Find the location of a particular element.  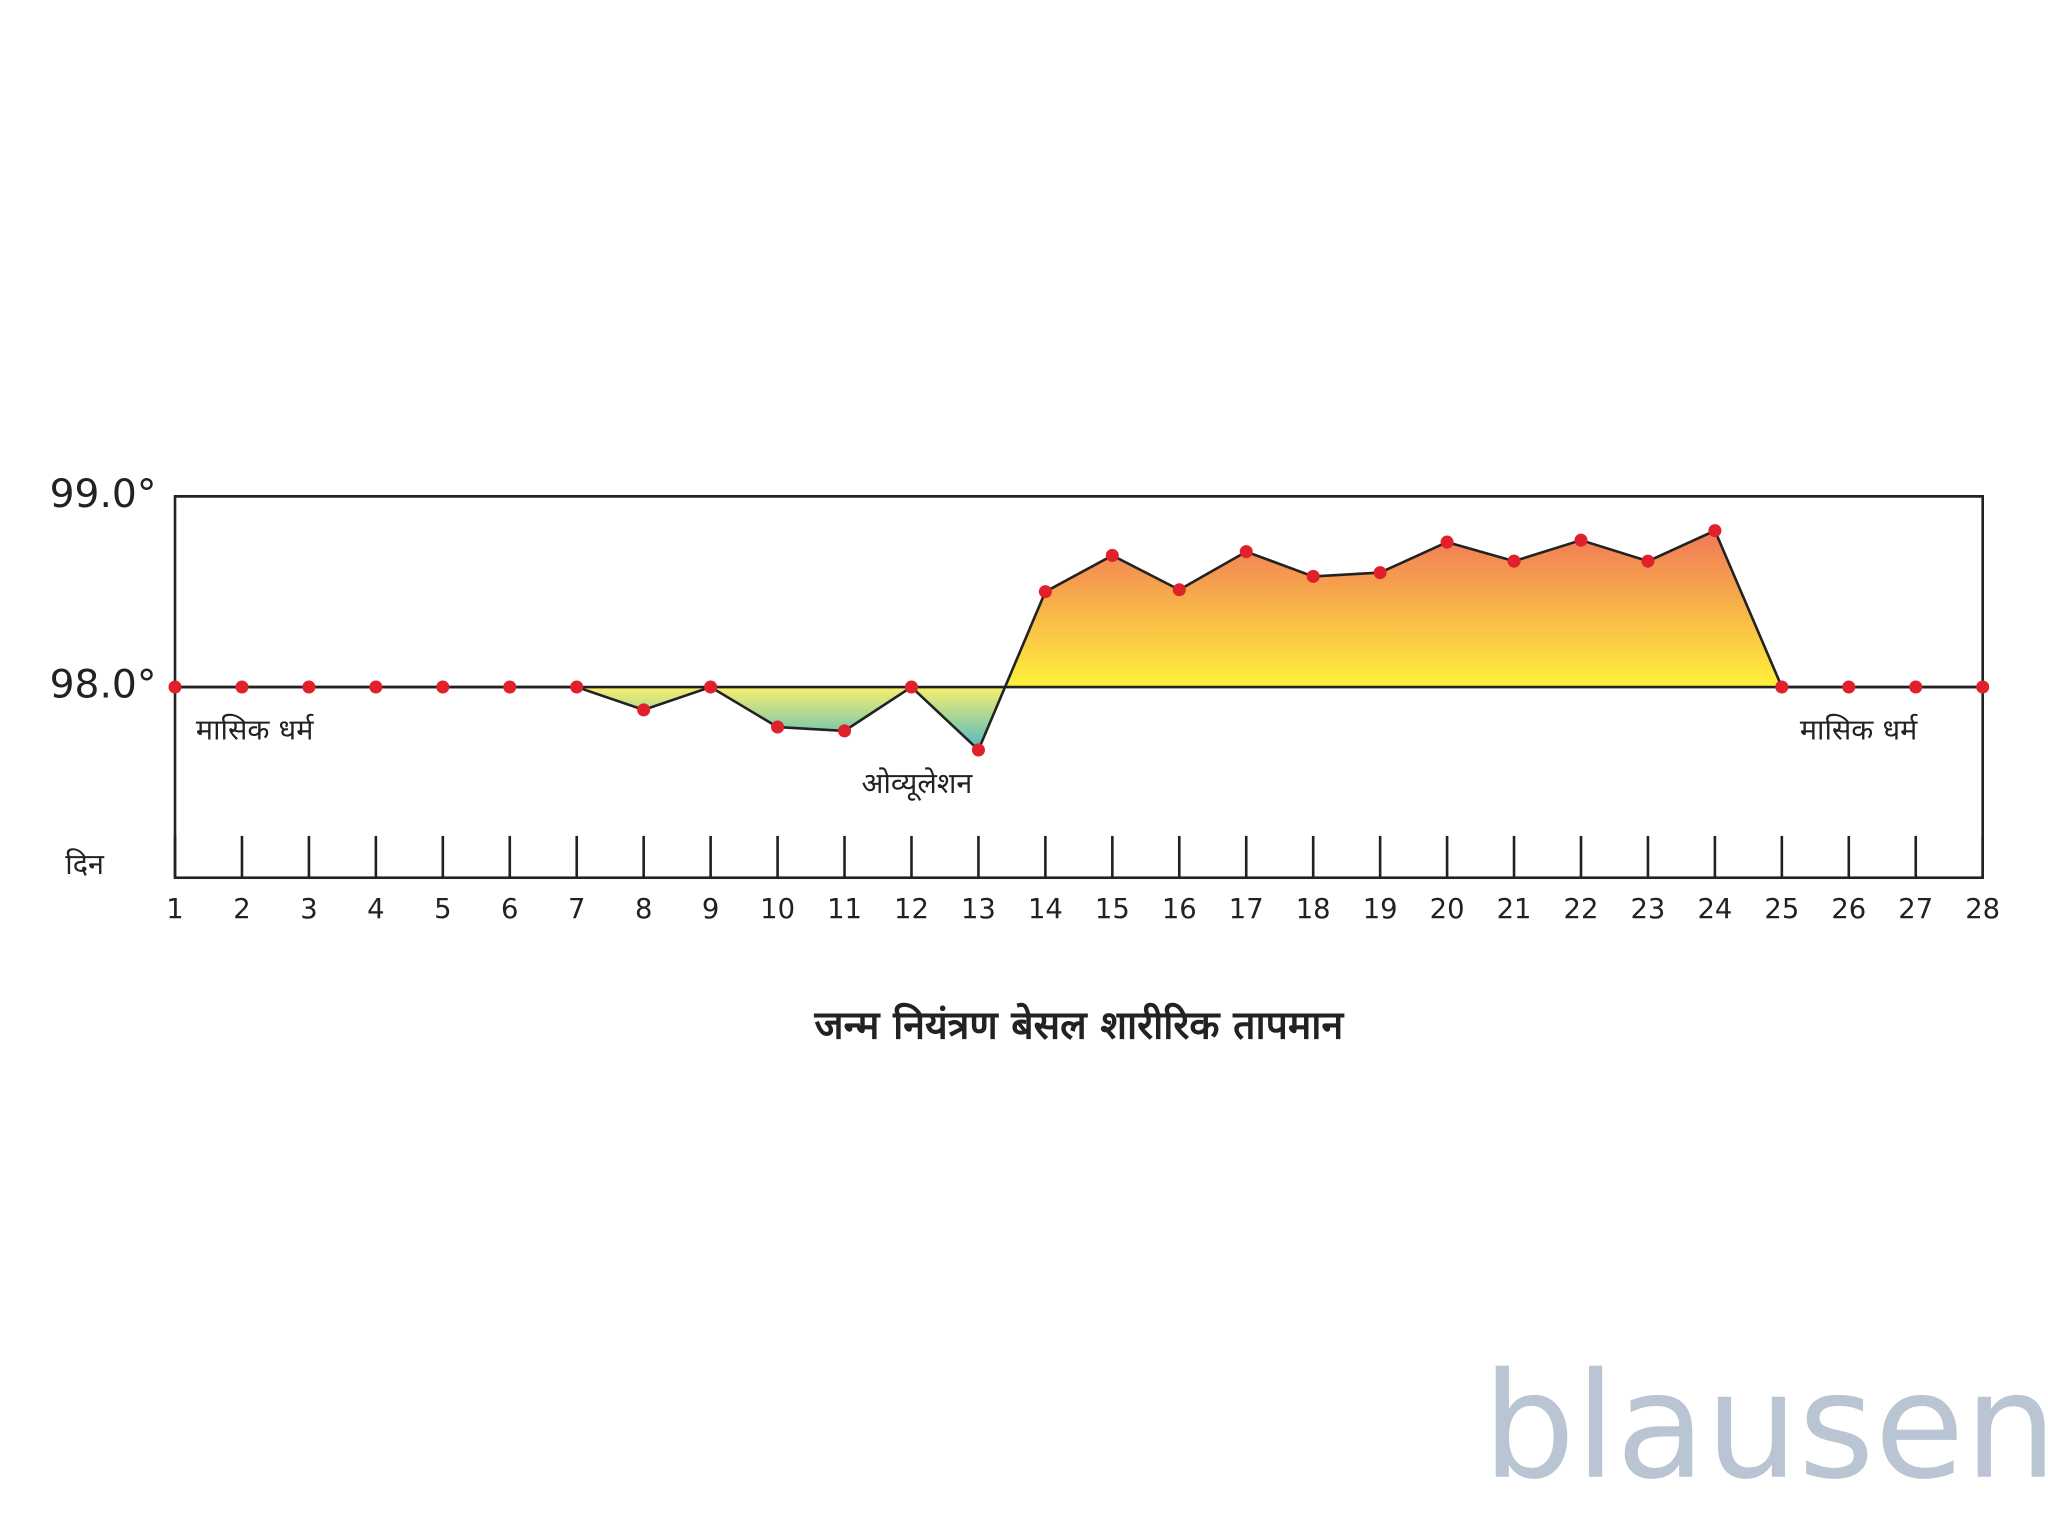

x-tick-label: 1 is located at coordinates (174, 909).